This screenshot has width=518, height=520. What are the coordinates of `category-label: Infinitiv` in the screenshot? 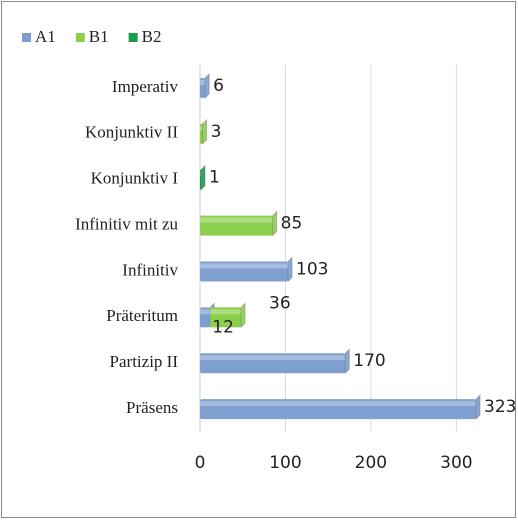 It's located at (150, 269).